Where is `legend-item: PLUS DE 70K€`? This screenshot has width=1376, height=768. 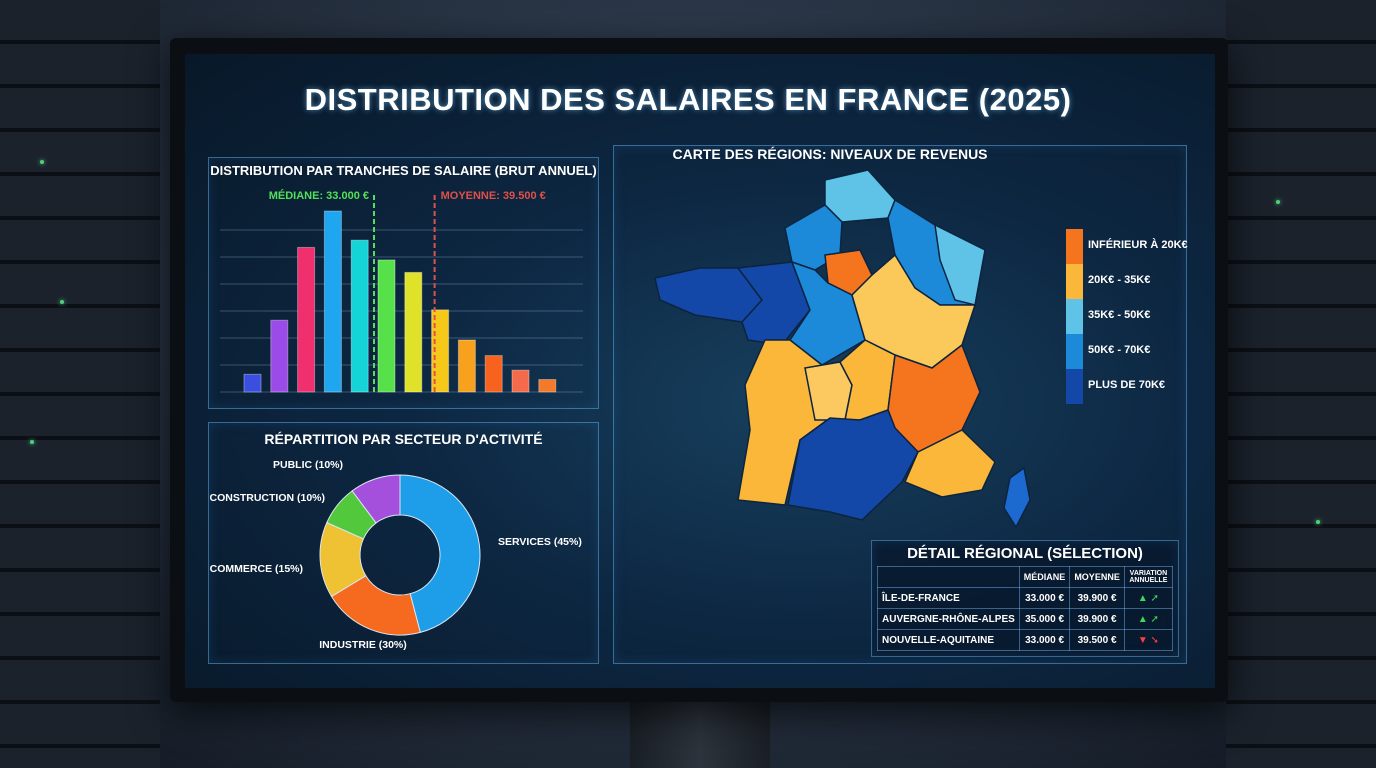 legend-item: PLUS DE 70K€ is located at coordinates (1126, 386).